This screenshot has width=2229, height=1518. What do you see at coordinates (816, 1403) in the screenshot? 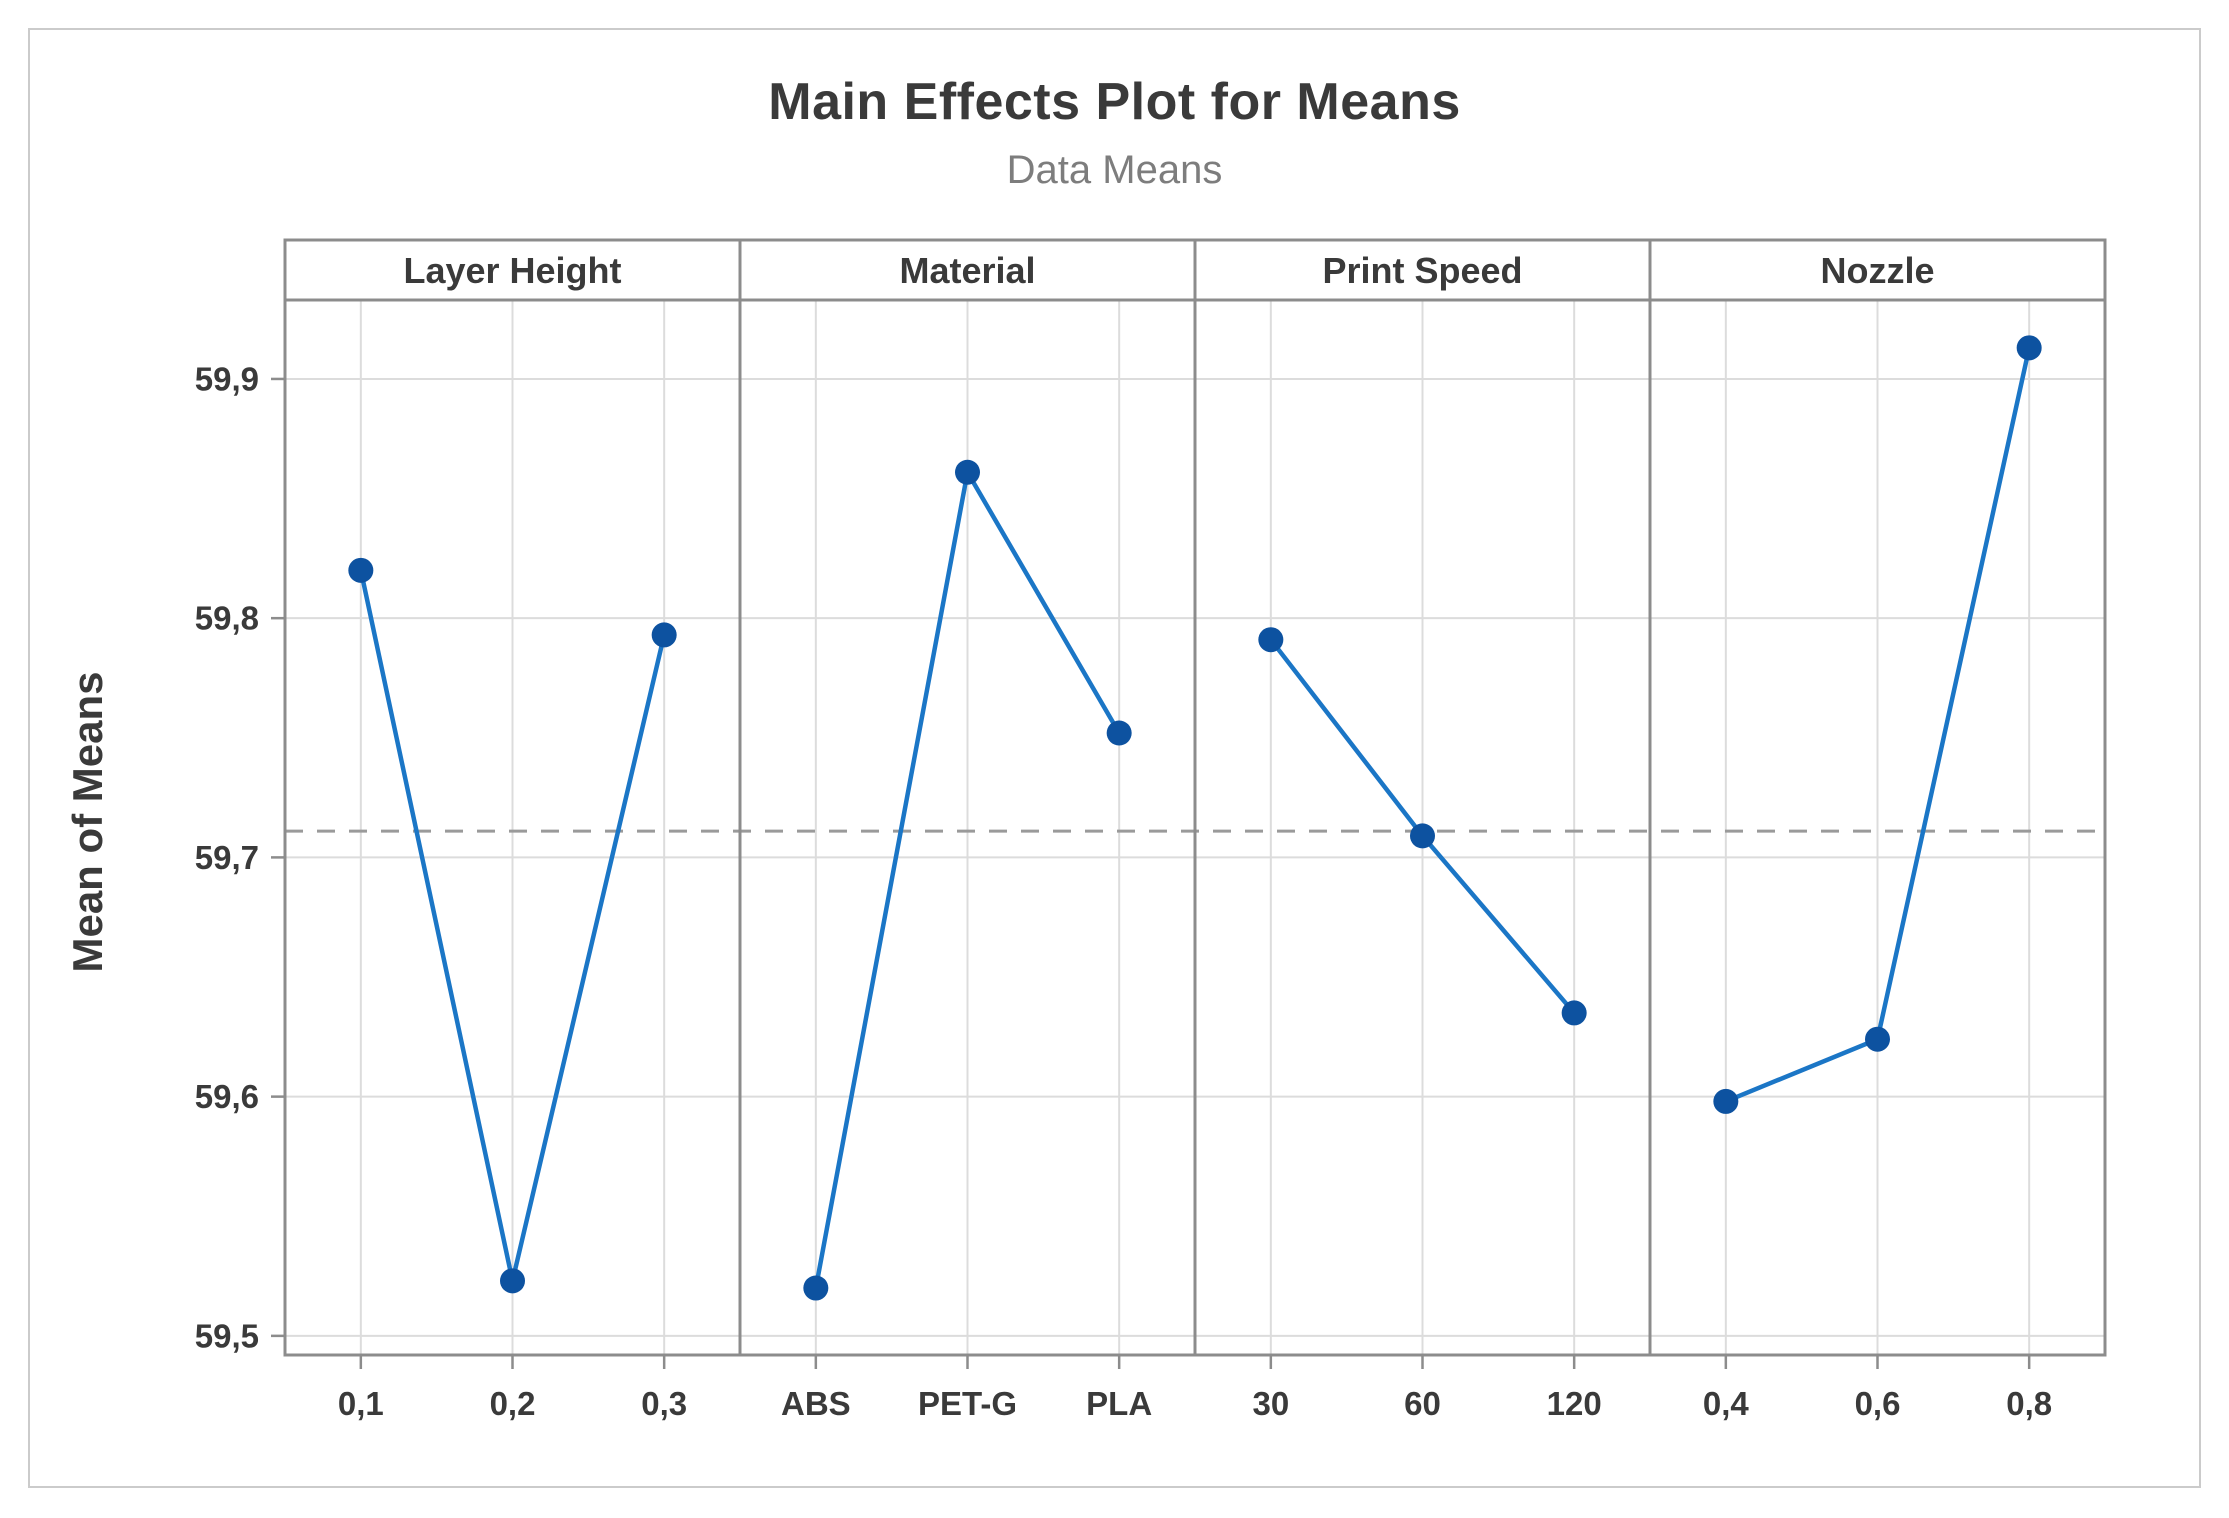
I see `x-tick-label-abs: ABS` at bounding box center [816, 1403].